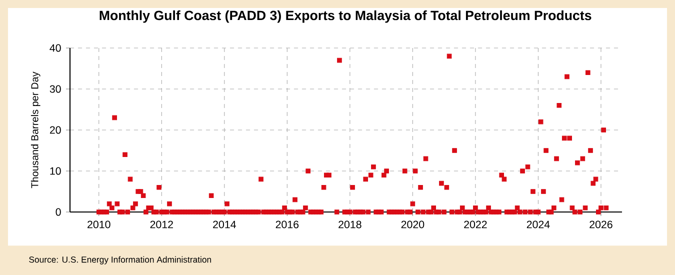 Image resolution: width=675 pixels, height=275 pixels. Describe the element at coordinates (350, 224) in the screenshot. I see `x-tick-label: 2018` at that location.